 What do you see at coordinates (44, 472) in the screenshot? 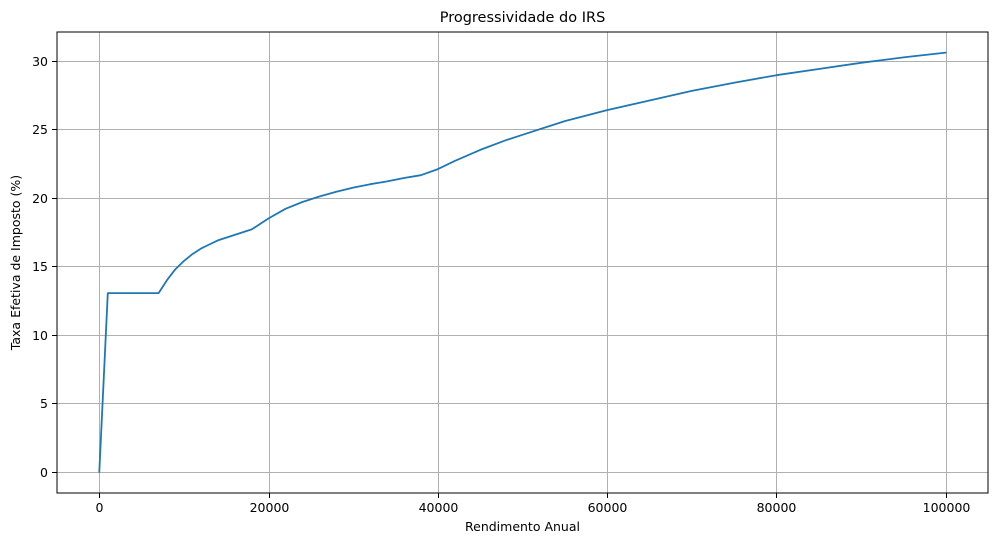
I see `y-tick-label: 0` at bounding box center [44, 472].